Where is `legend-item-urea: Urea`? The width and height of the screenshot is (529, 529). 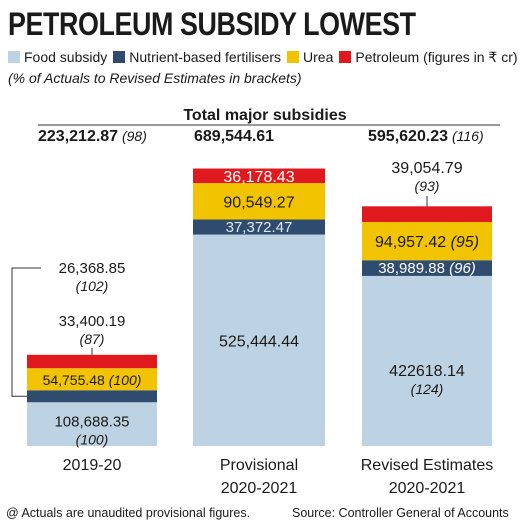 legend-item-urea: Urea is located at coordinates (310, 57).